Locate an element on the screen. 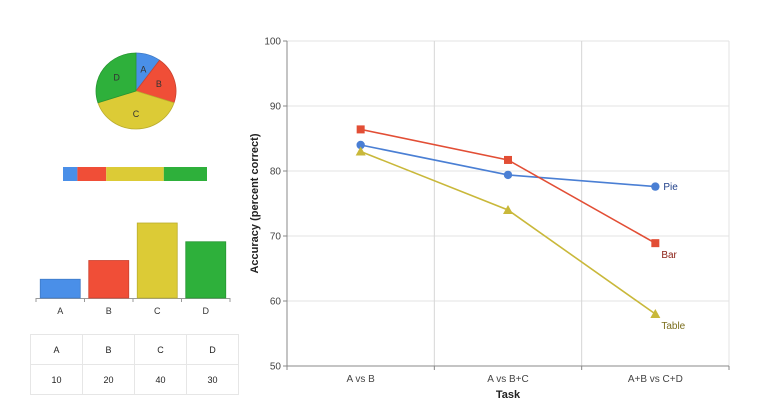 Image resolution: width=768 pixels, height=420 pixels. pie-slice-label: D is located at coordinates (116, 78).